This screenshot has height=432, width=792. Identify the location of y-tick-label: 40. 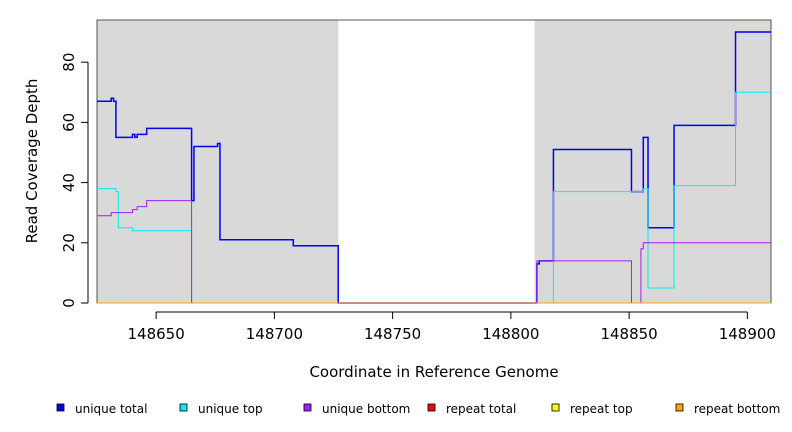
(69, 182).